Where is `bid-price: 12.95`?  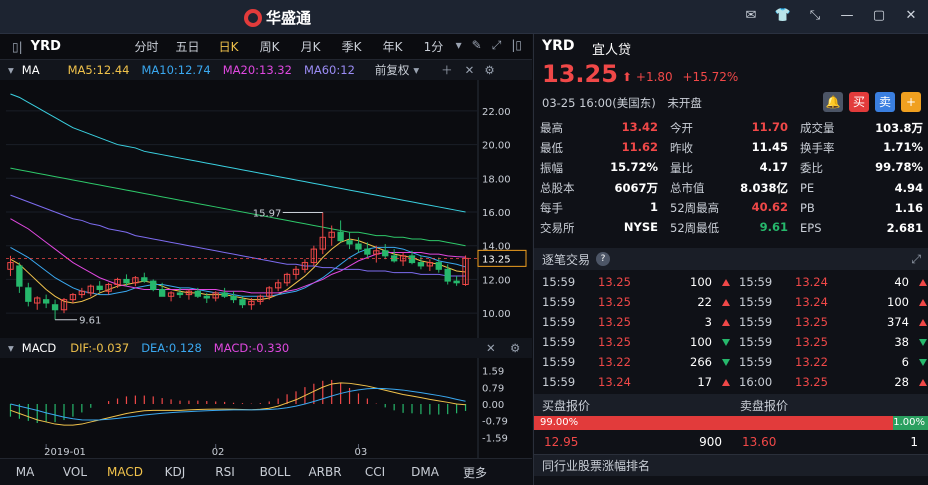 bid-price: 12.95 is located at coordinates (561, 442).